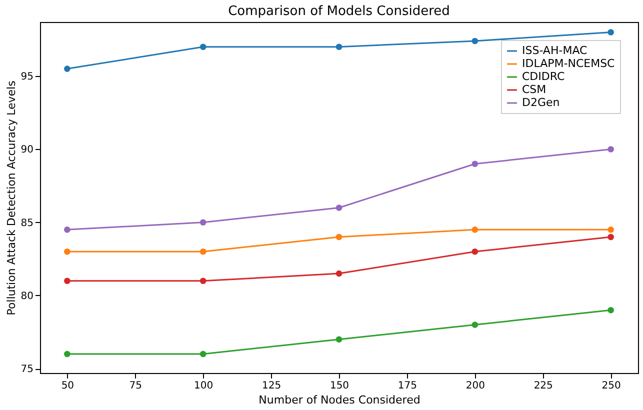 The height and width of the screenshot is (410, 643). I want to click on legend-label: D2Gen, so click(541, 102).